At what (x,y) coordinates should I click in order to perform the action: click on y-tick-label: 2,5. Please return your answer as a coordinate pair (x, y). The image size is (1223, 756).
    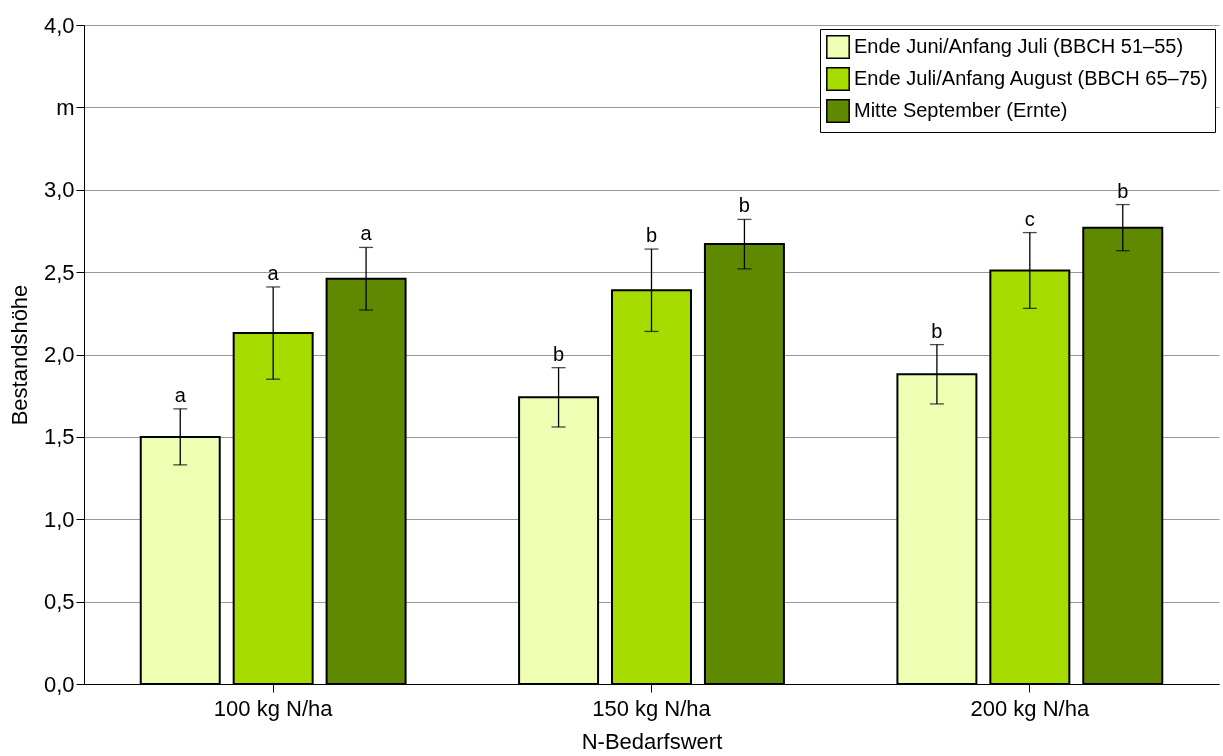
    Looking at the image, I should click on (59, 272).